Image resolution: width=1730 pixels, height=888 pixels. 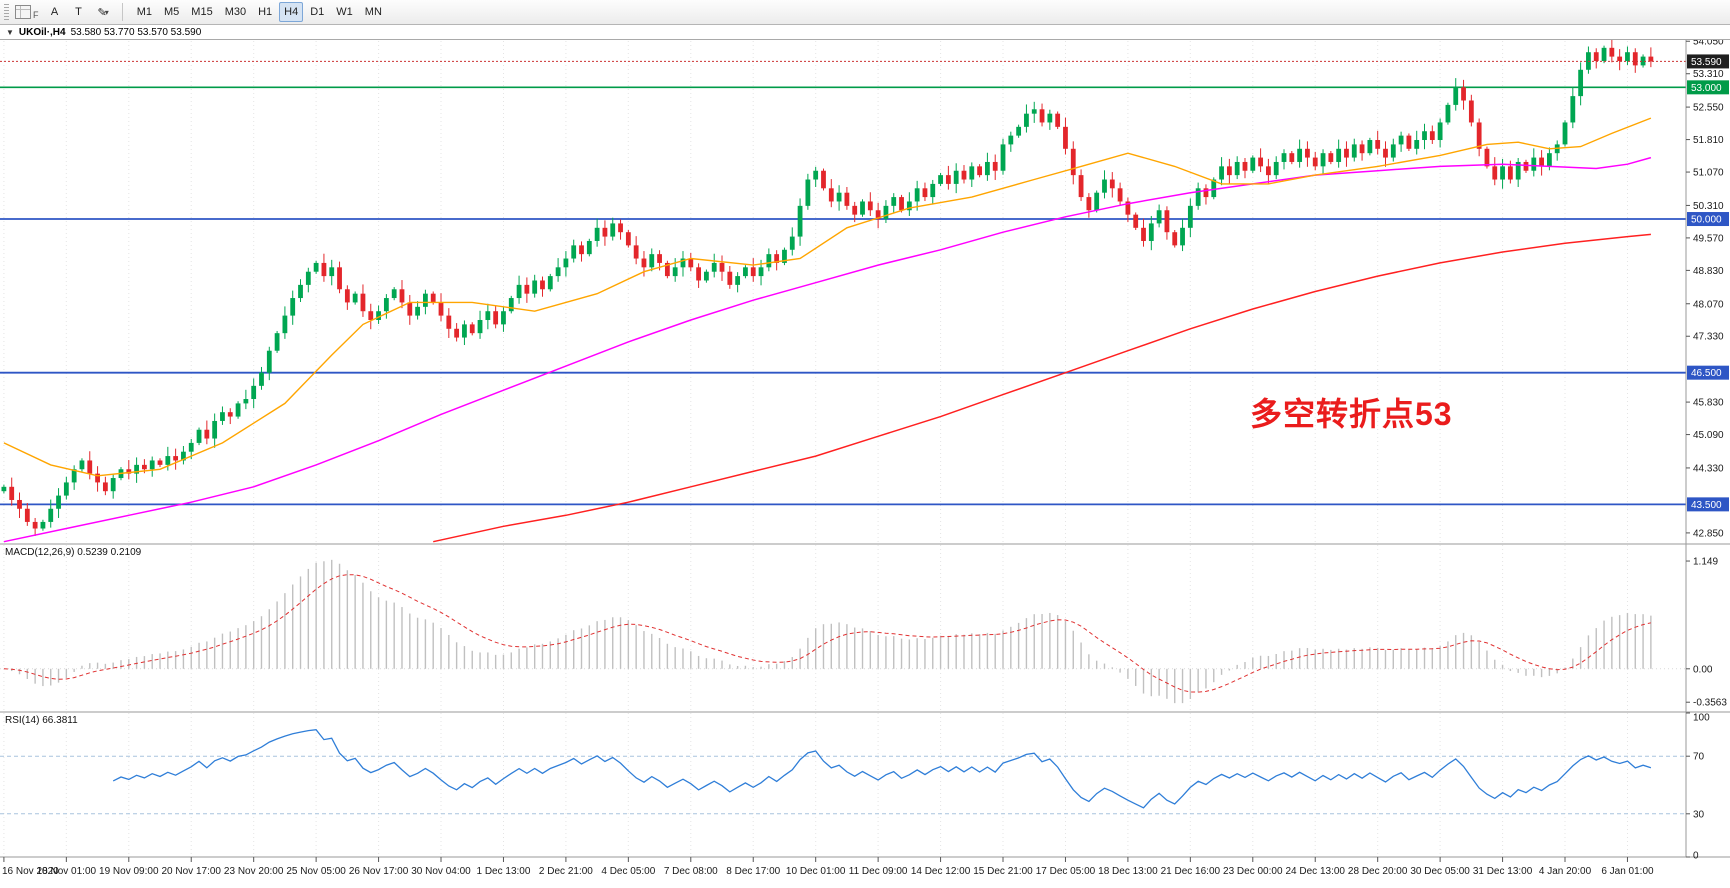 I want to click on svg-text: 14 Dec 12:00, so click(x=941, y=871).